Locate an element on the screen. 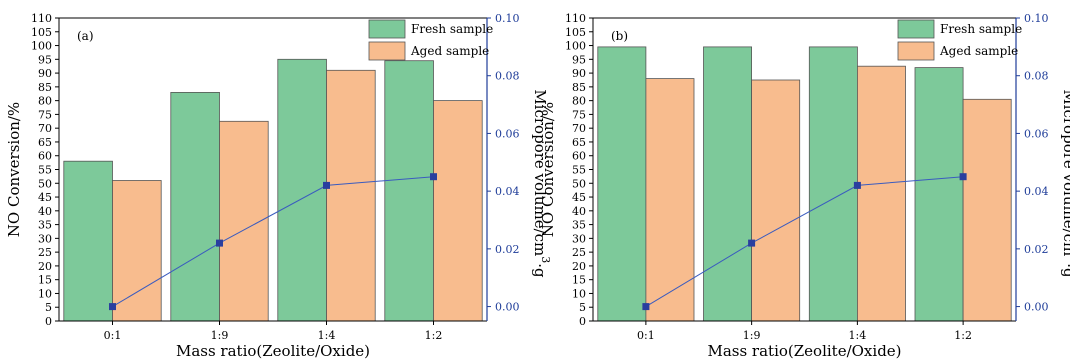  legend-fresh-swatch is located at coordinates (387, 29).